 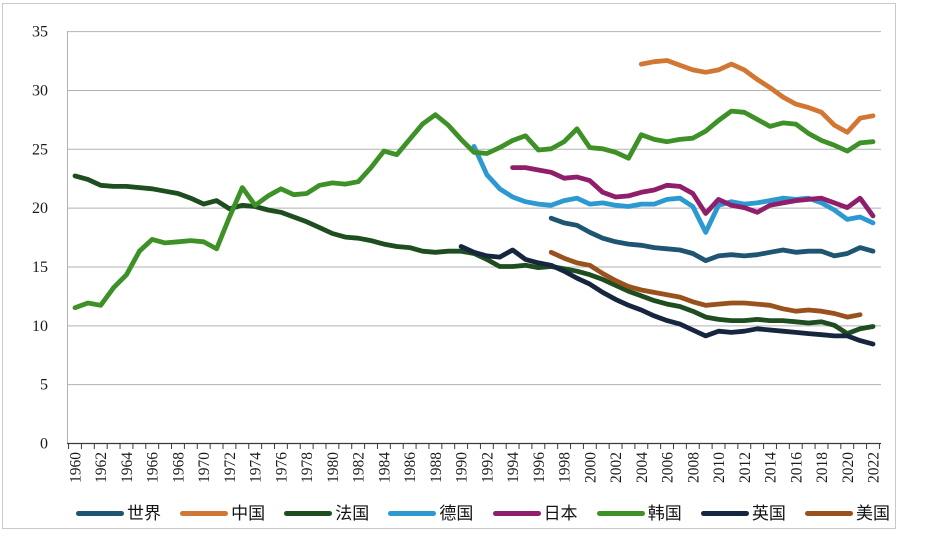 I want to click on y-axis-label: 30, so click(x=40, y=90).